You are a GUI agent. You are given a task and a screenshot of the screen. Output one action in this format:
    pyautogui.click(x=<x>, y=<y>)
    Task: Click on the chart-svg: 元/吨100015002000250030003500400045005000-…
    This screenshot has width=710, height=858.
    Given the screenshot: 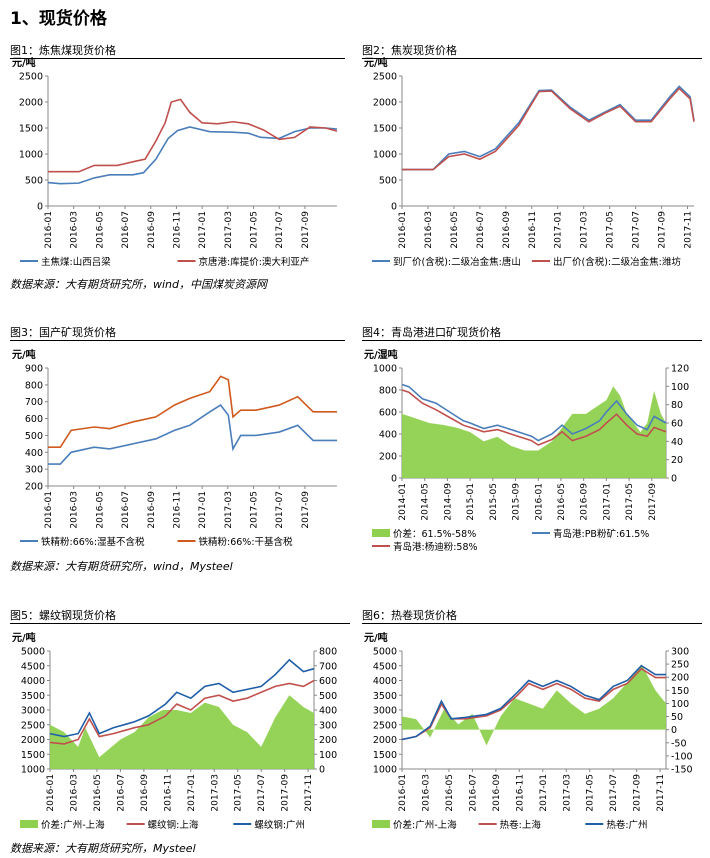 What is the action you would take?
    pyautogui.click(x=528, y=731)
    